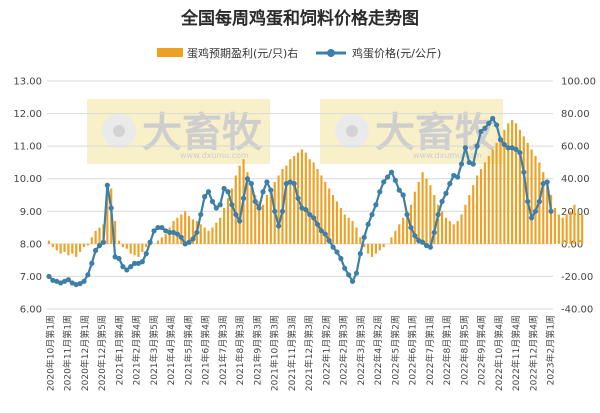 The height and width of the screenshot is (413, 600). Describe the element at coordinates (309, 353) in the screenshot. I see `x-tick-label: 2021年12月第3周` at that location.